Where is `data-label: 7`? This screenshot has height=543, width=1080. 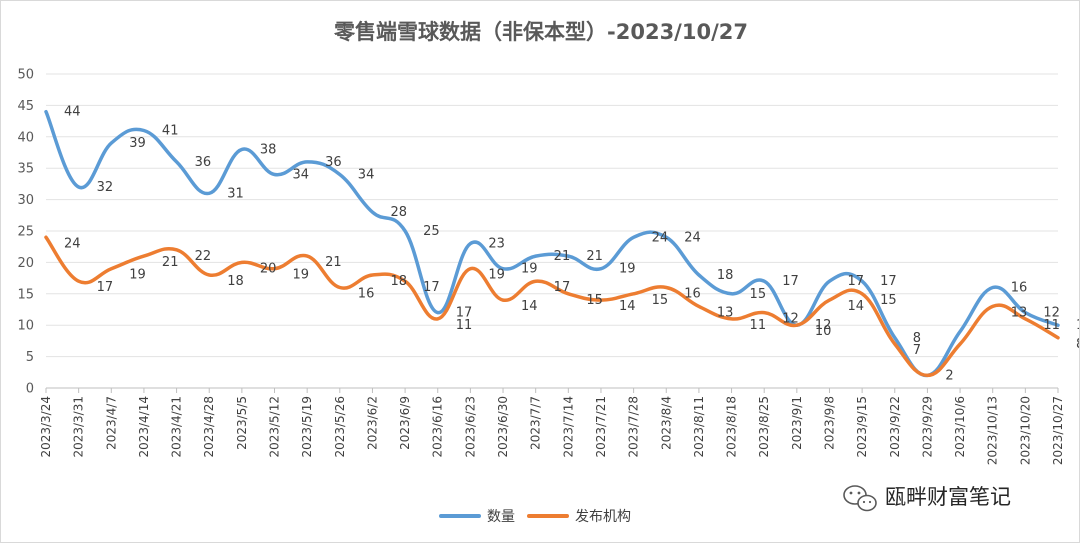 data-label: 7 is located at coordinates (917, 350).